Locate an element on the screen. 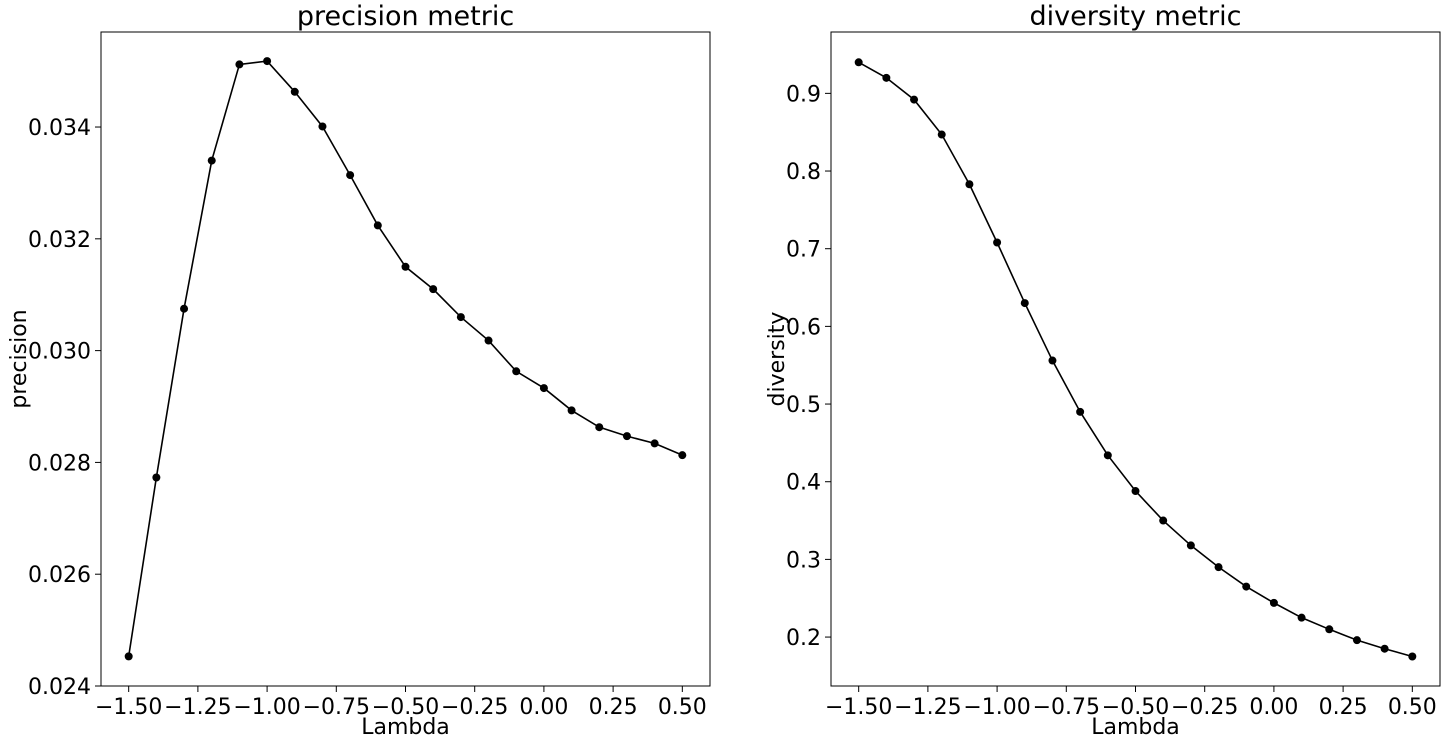 Image resolution: width=1447 pixels, height=743 pixels. y-tick-label: 0.024 is located at coordinates (59, 687).